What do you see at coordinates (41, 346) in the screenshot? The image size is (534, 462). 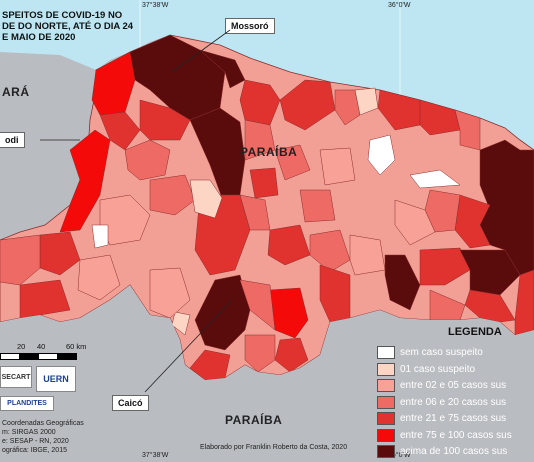 I see `scale-tick-40: 40` at bounding box center [41, 346].